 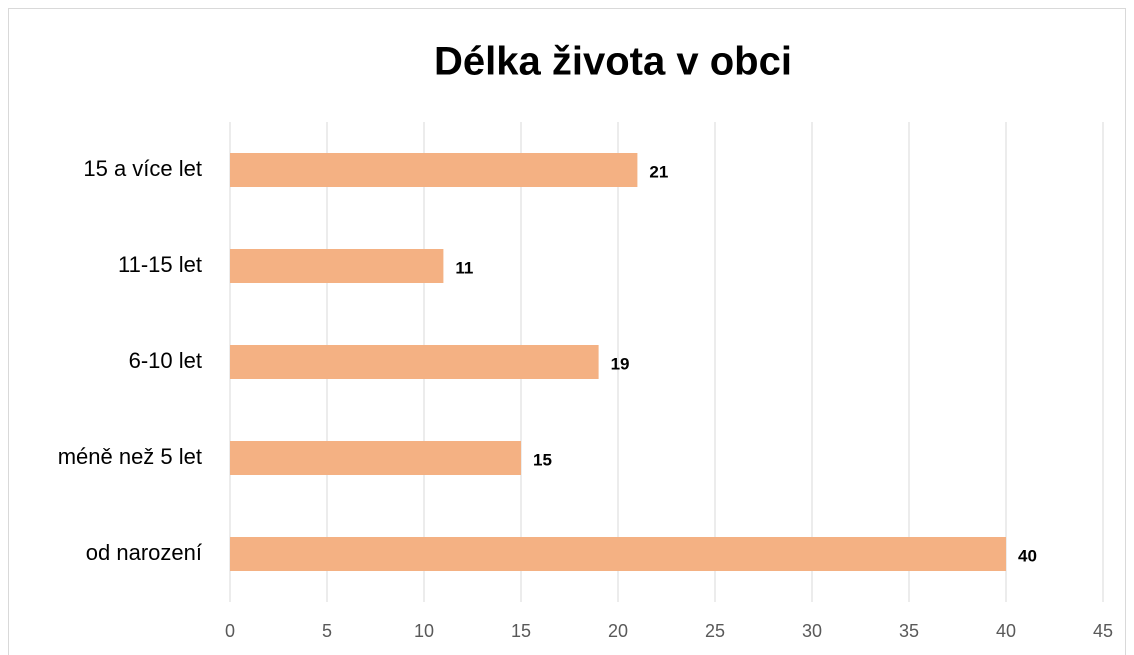 What do you see at coordinates (464, 267) in the screenshot?
I see `data-label: 11` at bounding box center [464, 267].